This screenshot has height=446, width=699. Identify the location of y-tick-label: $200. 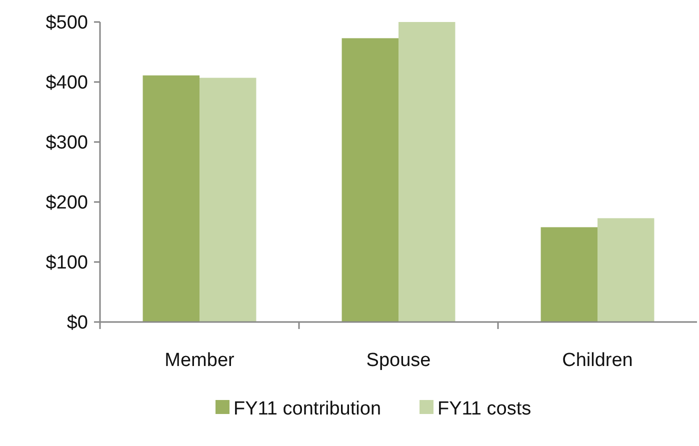
(67, 203).